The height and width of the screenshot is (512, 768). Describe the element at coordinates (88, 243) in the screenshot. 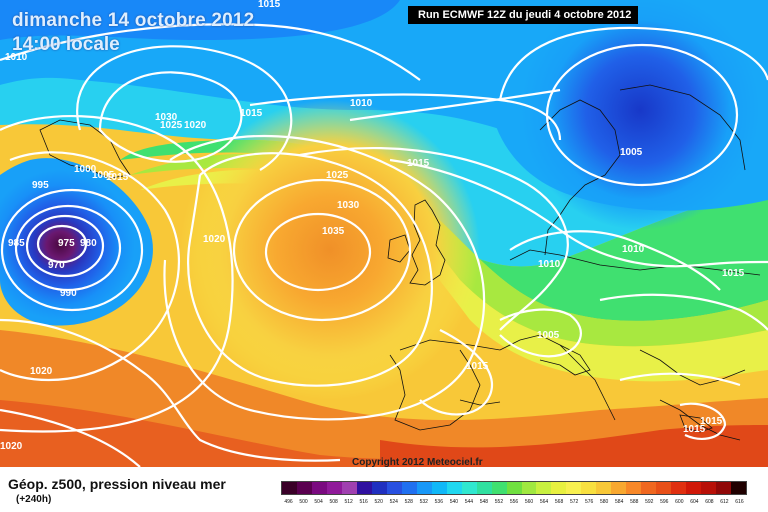

I see `isobar-value: 980` at that location.